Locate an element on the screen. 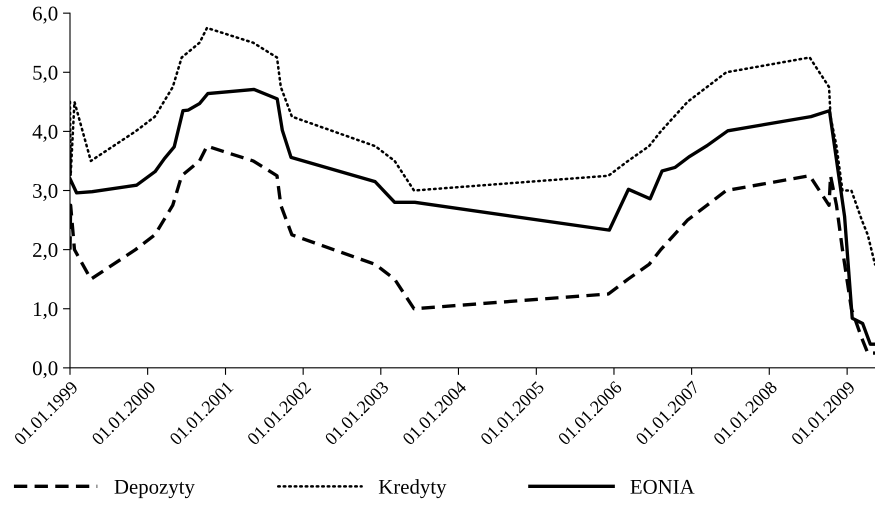 The width and height of the screenshot is (875, 506). y-tick-label: 5,0 is located at coordinates (45, 74).